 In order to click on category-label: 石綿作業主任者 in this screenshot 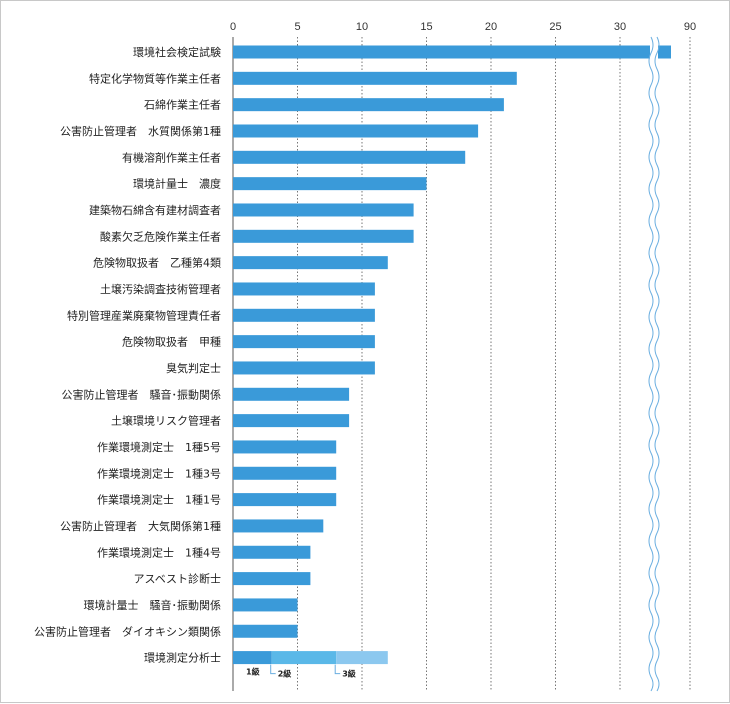, I will do `click(182, 105)`.